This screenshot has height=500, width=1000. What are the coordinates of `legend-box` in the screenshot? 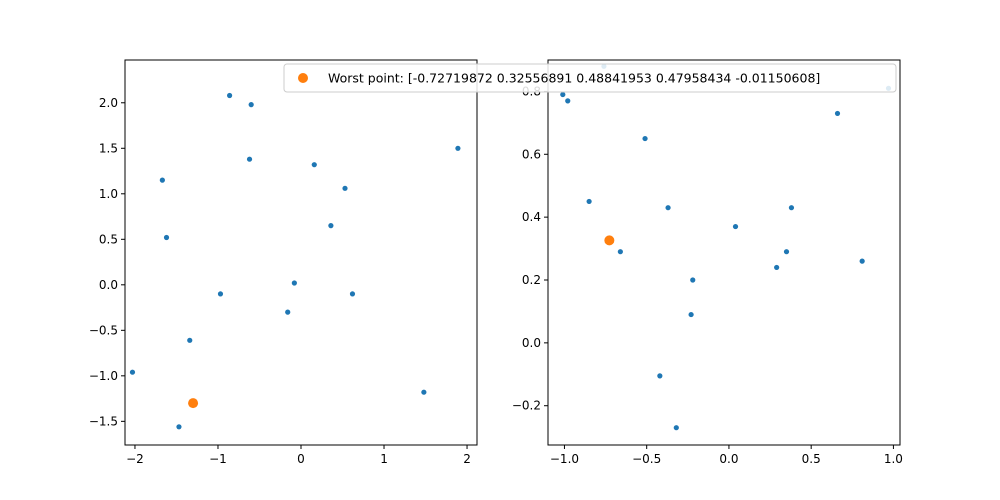 It's located at (590, 78).